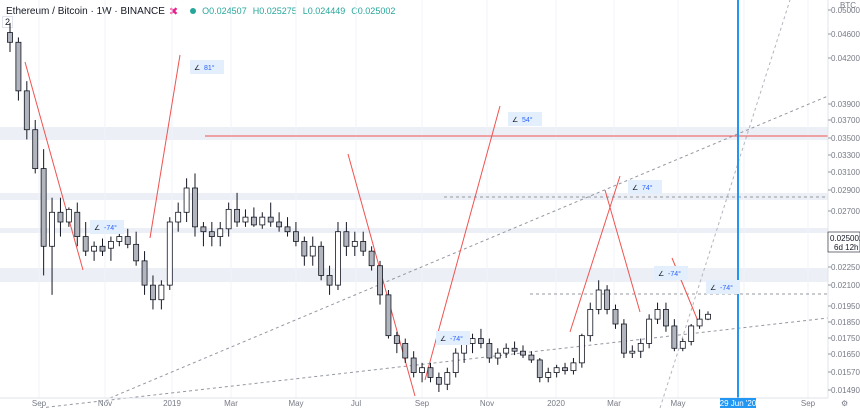 The height and width of the screenshot is (408, 860). What do you see at coordinates (527, 120) in the screenshot?
I see `angle-label: 54°` at bounding box center [527, 120].